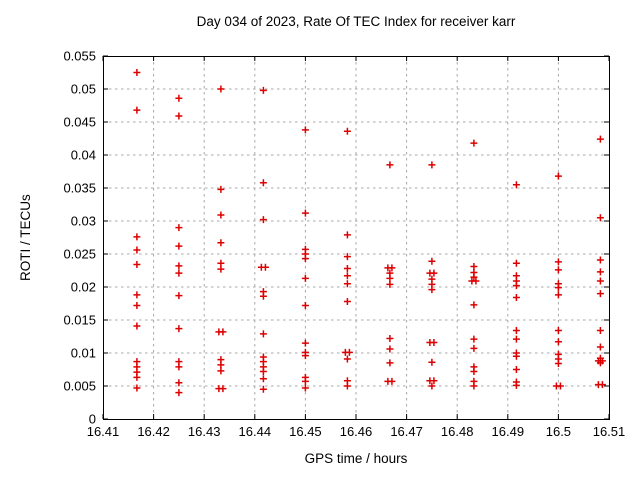 The image size is (640, 480). What do you see at coordinates (103, 431) in the screenshot?
I see `x-tick-label: 16.41` at bounding box center [103, 431].